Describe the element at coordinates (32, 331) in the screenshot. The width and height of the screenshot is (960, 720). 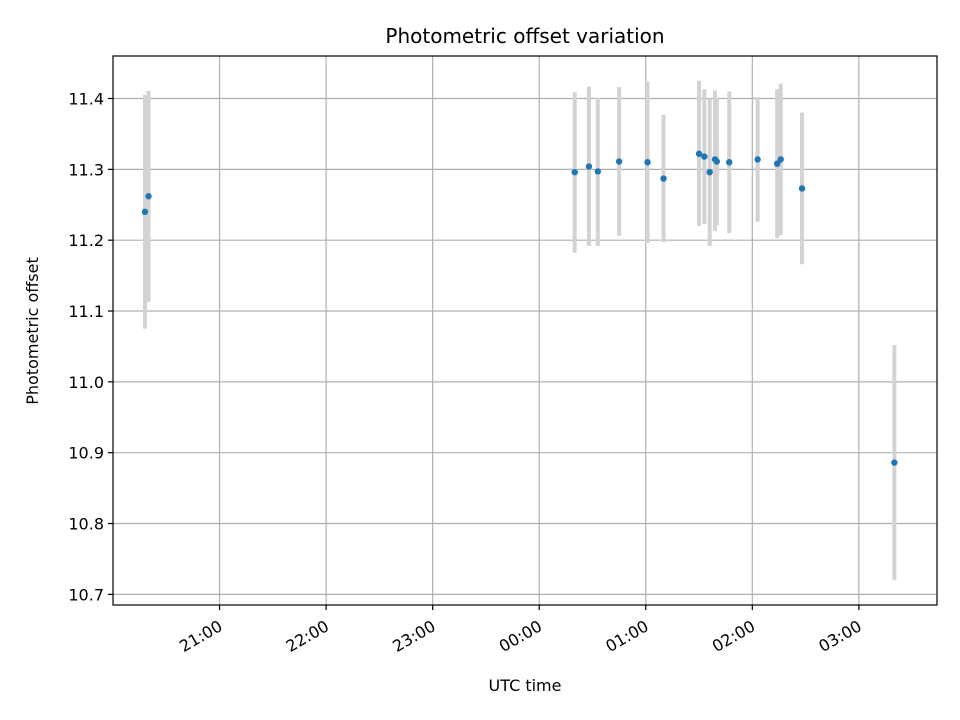
I see `y-axis-label: Photometric offset` at that location.